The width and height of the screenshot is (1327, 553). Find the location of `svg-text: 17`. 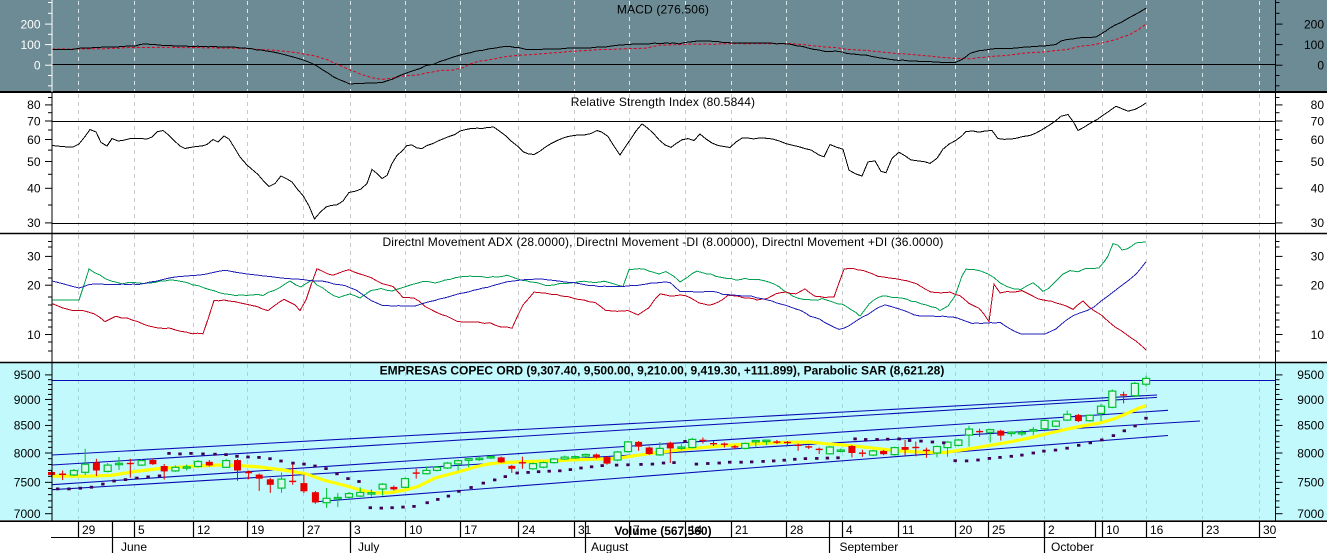

svg-text: 17 is located at coordinates (471, 530).